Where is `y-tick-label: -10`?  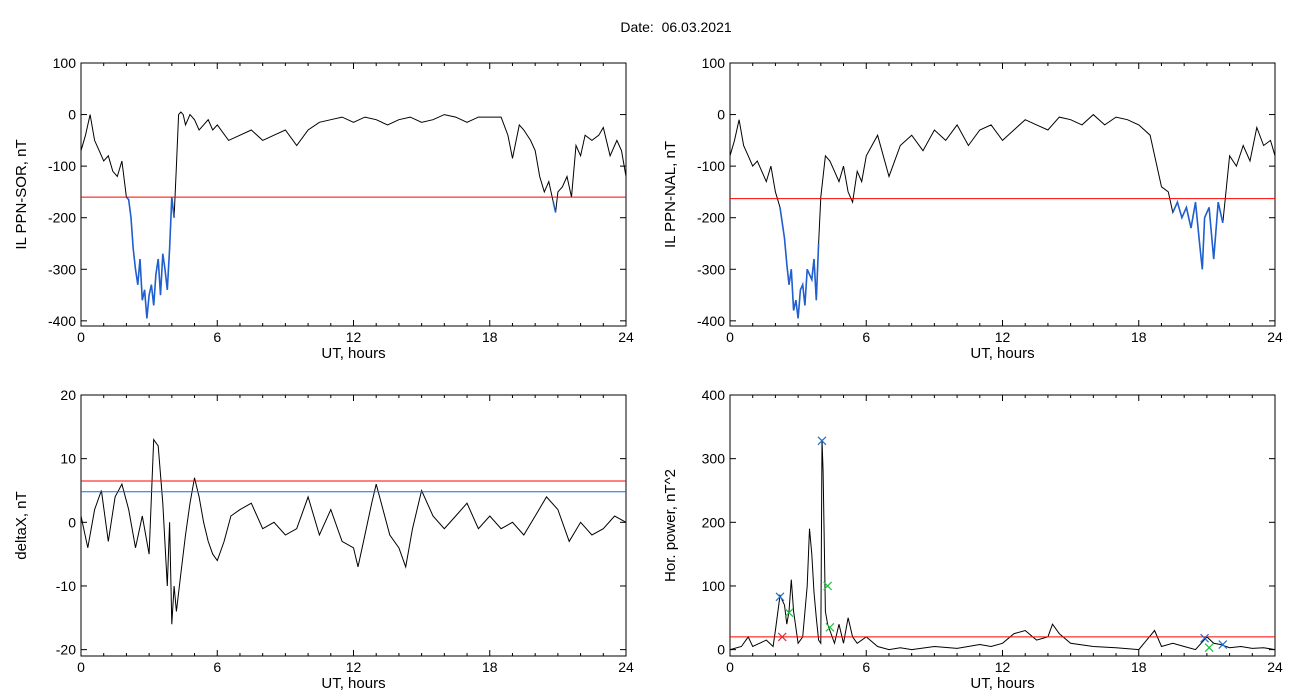
y-tick-label: -10 is located at coordinates (66, 586).